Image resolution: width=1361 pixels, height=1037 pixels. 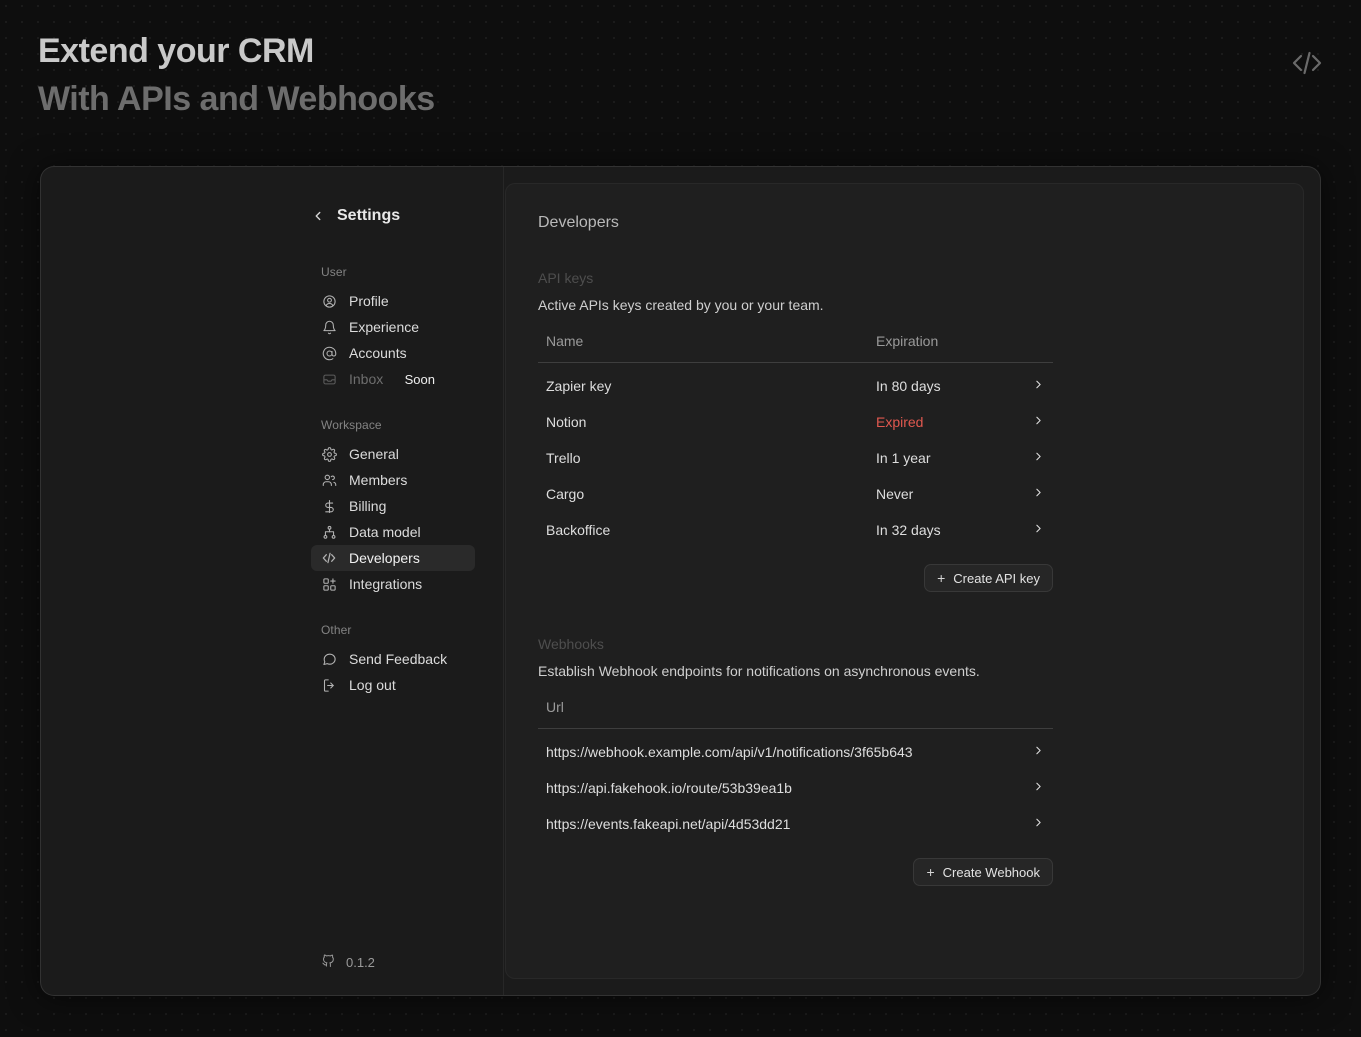 I want to click on nav-group-workspace: Workspace General Members, so click(x=393, y=507).